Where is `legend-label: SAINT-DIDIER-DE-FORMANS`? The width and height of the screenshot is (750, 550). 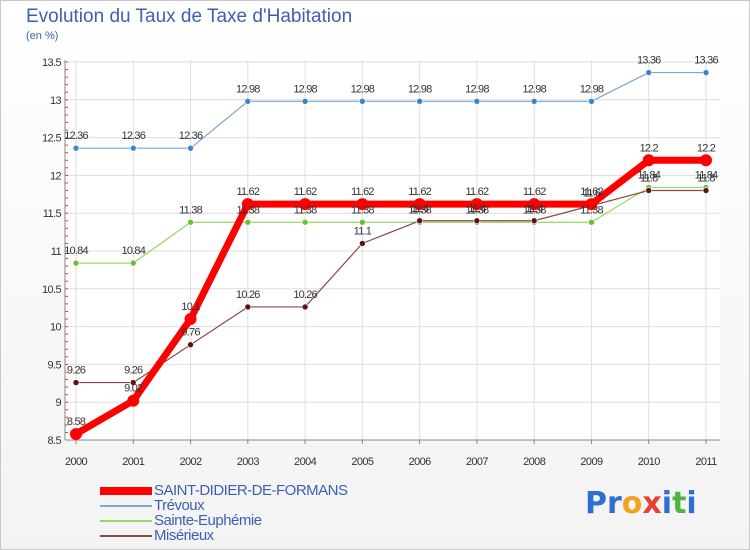 legend-label: SAINT-DIDIER-DE-FORMANS is located at coordinates (251, 490).